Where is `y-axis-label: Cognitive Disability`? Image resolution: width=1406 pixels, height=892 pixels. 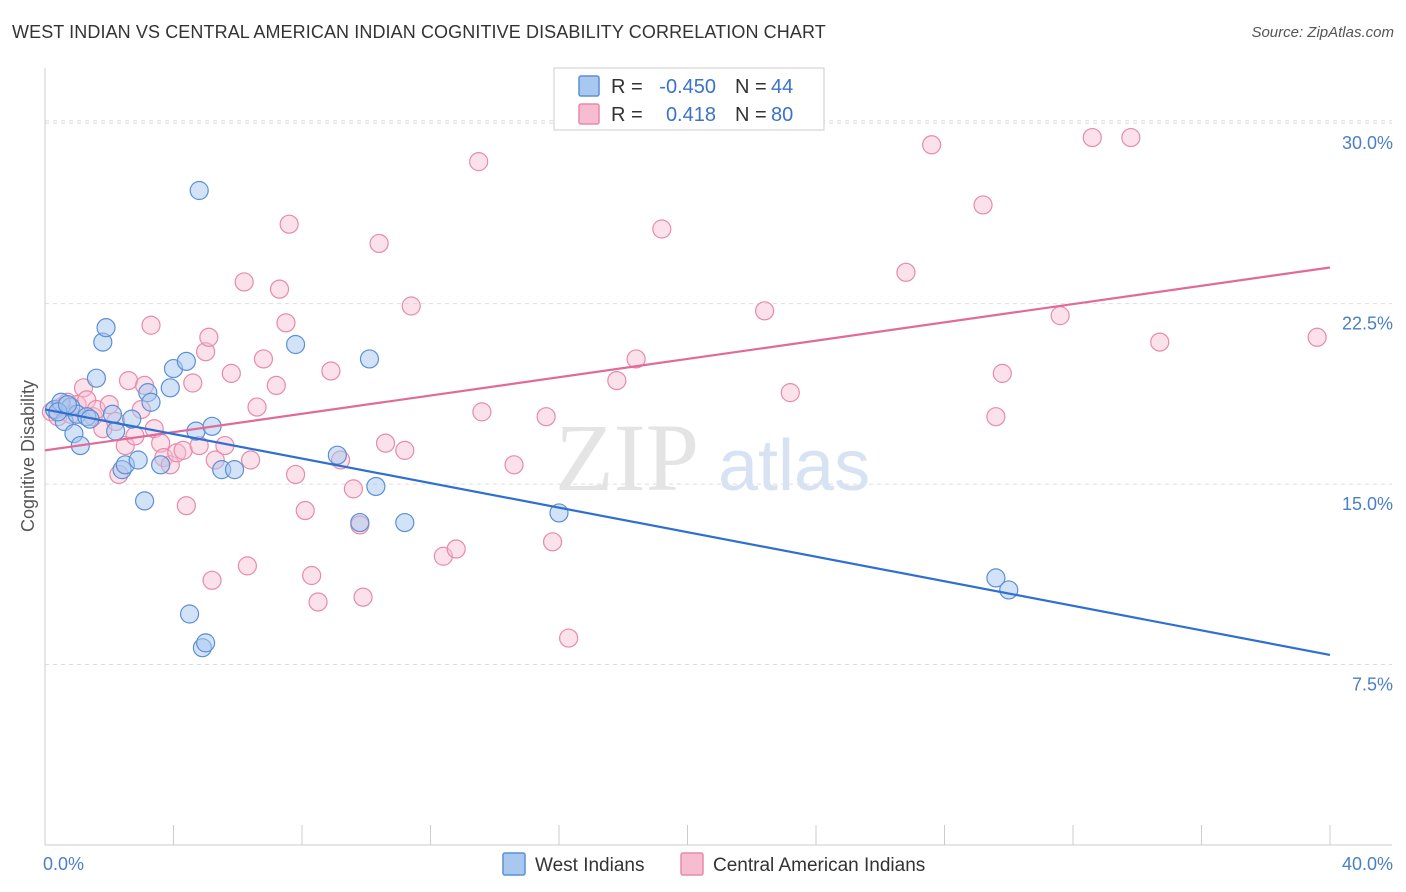
y-axis-label: Cognitive Disability is located at coordinates (28, 456).